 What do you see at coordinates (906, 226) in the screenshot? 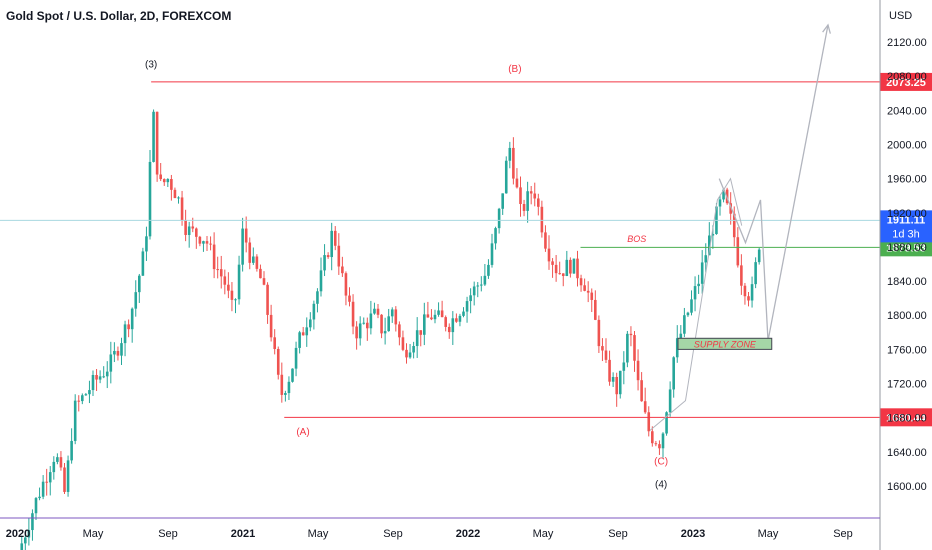
I see `current-price-tag` at bounding box center [906, 226].